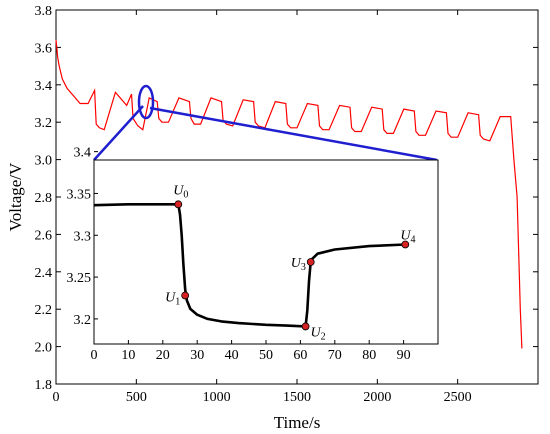  What do you see at coordinates (44, 123) in the screenshot?
I see `y-tick-label: 3.2` at bounding box center [44, 123].